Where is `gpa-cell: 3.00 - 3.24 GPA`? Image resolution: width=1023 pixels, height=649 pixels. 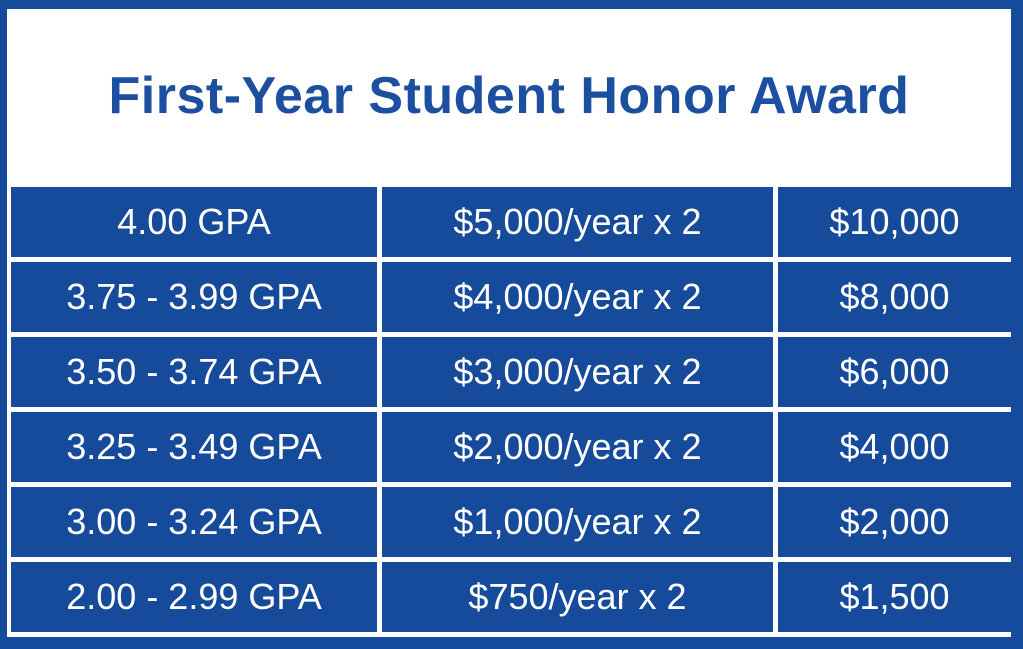
gpa-cell: 3.00 - 3.24 GPA is located at coordinates (194, 522).